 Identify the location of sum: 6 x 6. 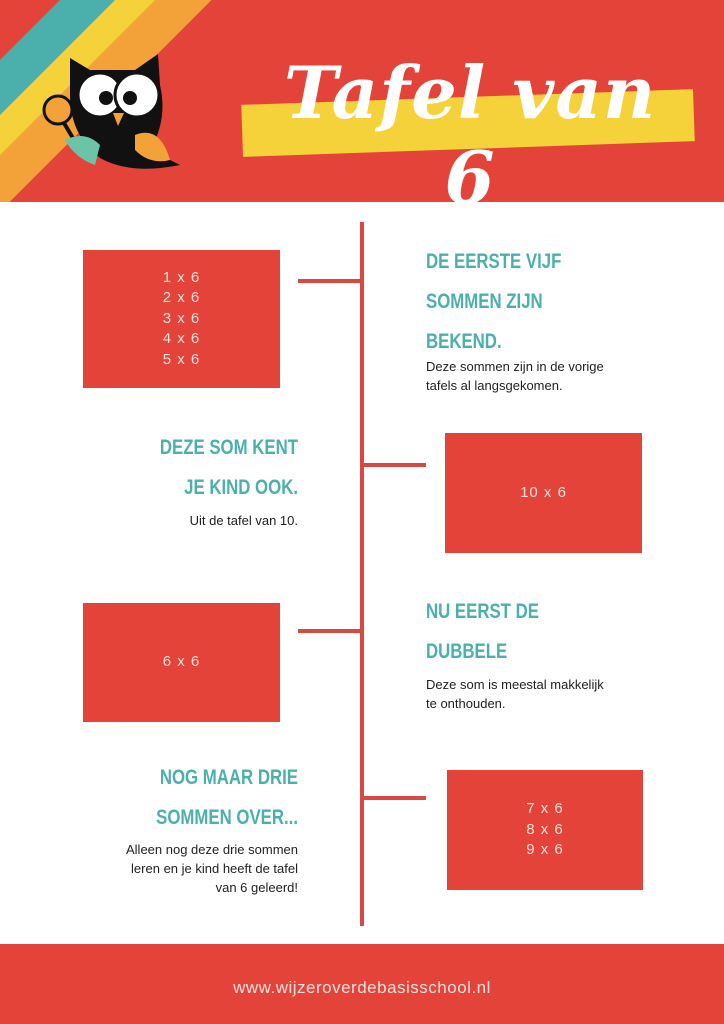
(181, 662).